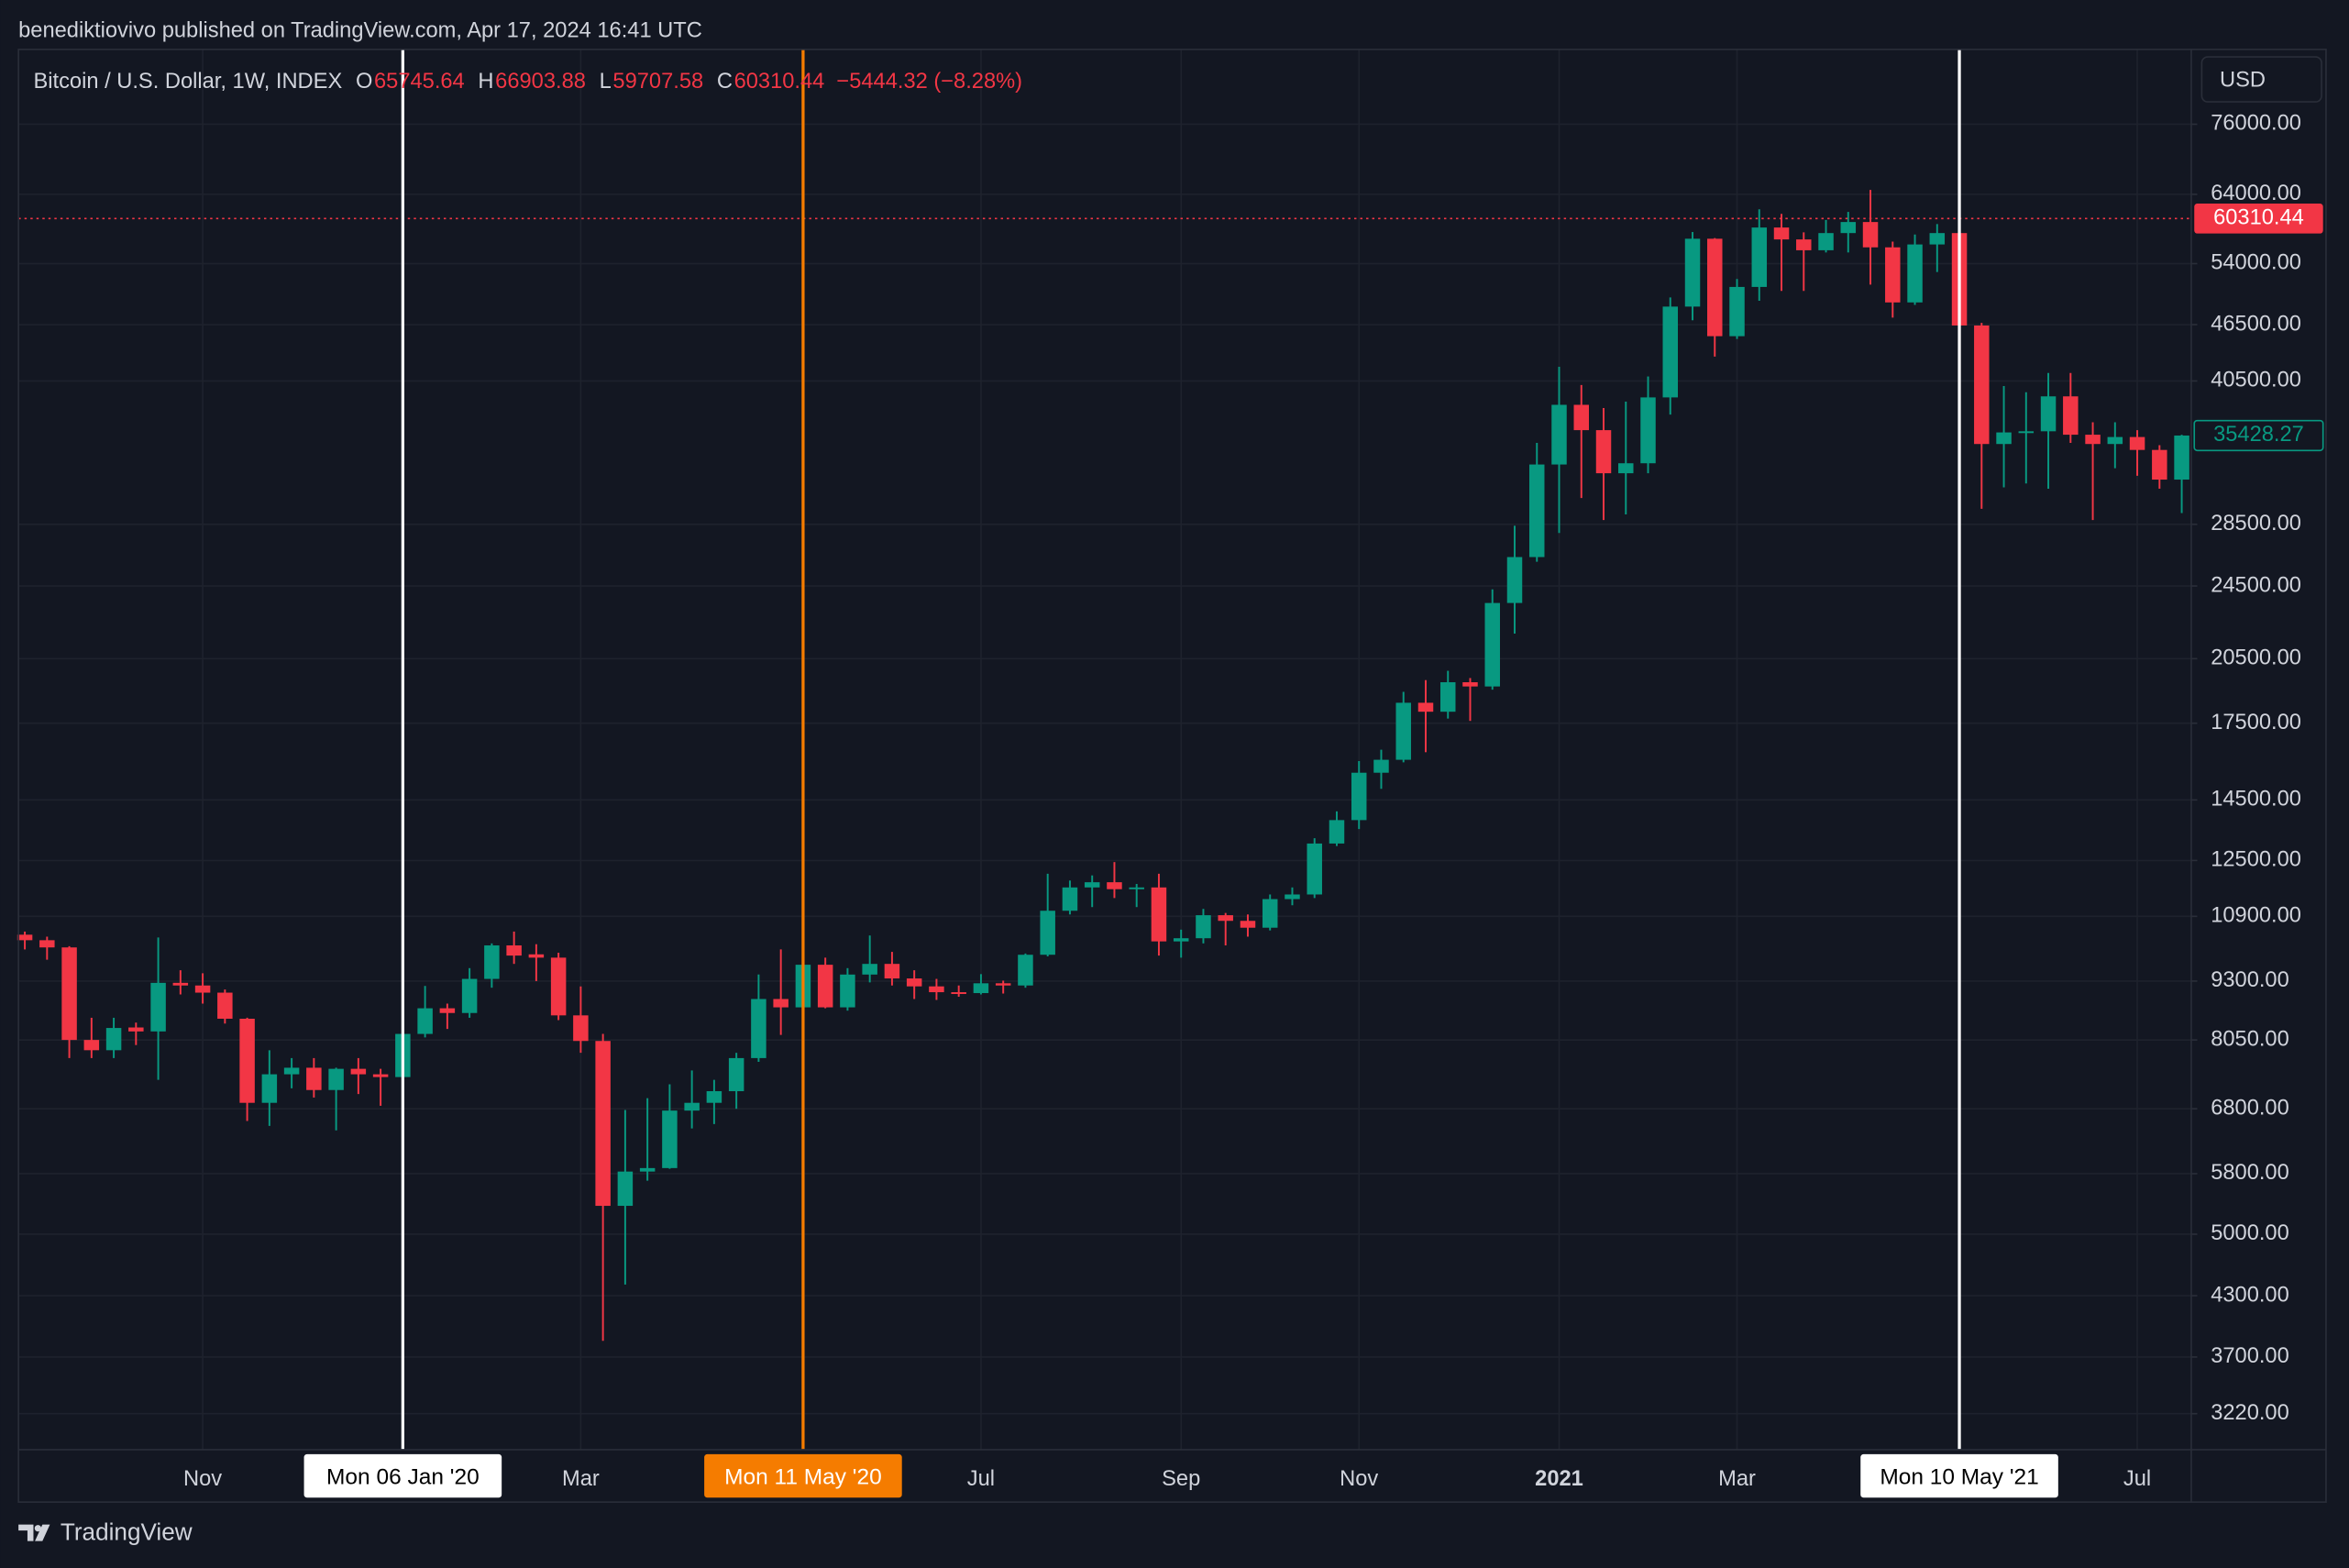 The image size is (2349, 1568). What do you see at coordinates (1737, 1479) in the screenshot?
I see `x-tick-label: Mar` at bounding box center [1737, 1479].